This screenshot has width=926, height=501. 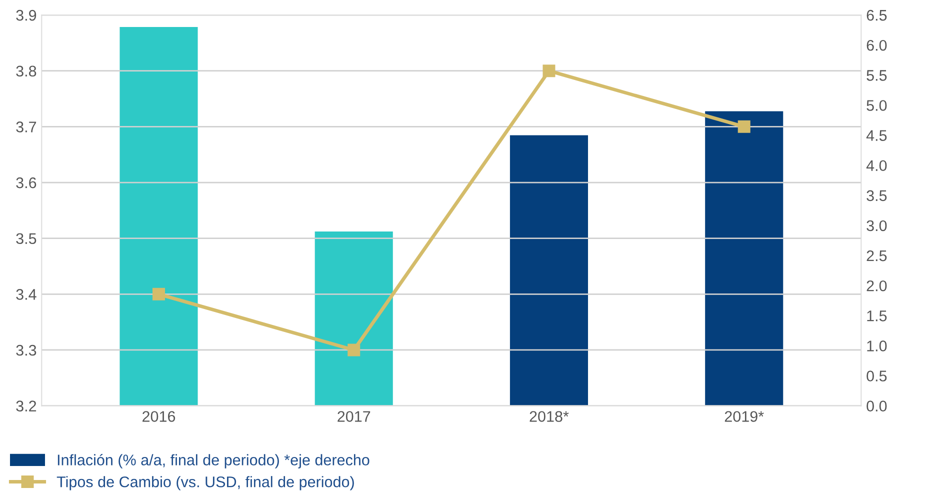 I want to click on y2-tick-label: 5.0, so click(x=876, y=105).